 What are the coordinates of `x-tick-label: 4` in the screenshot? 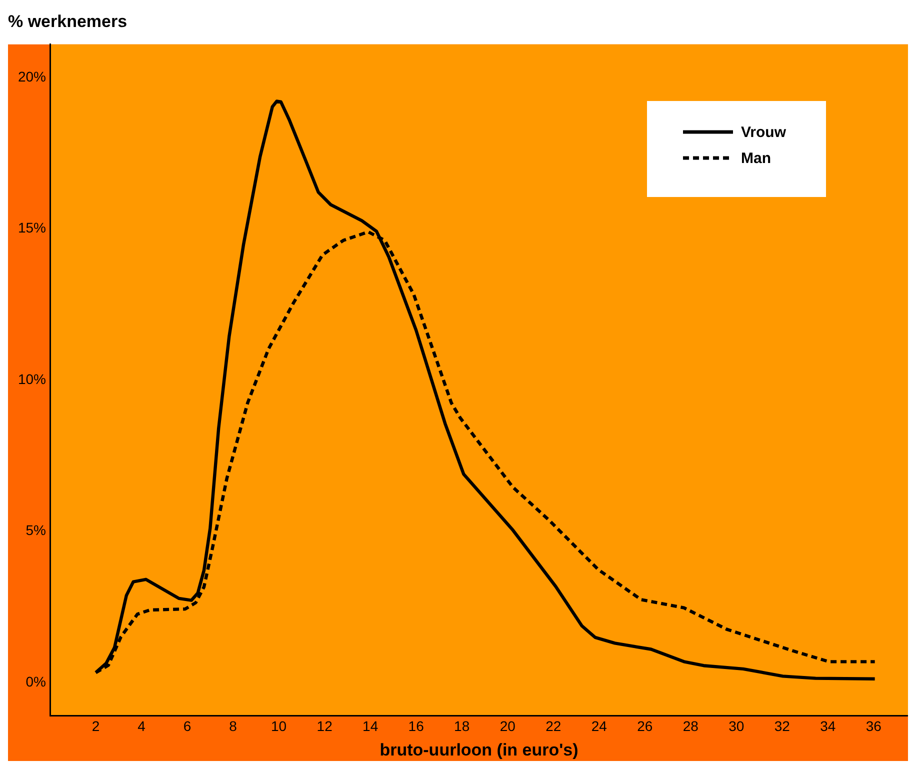 It's located at (142, 726).